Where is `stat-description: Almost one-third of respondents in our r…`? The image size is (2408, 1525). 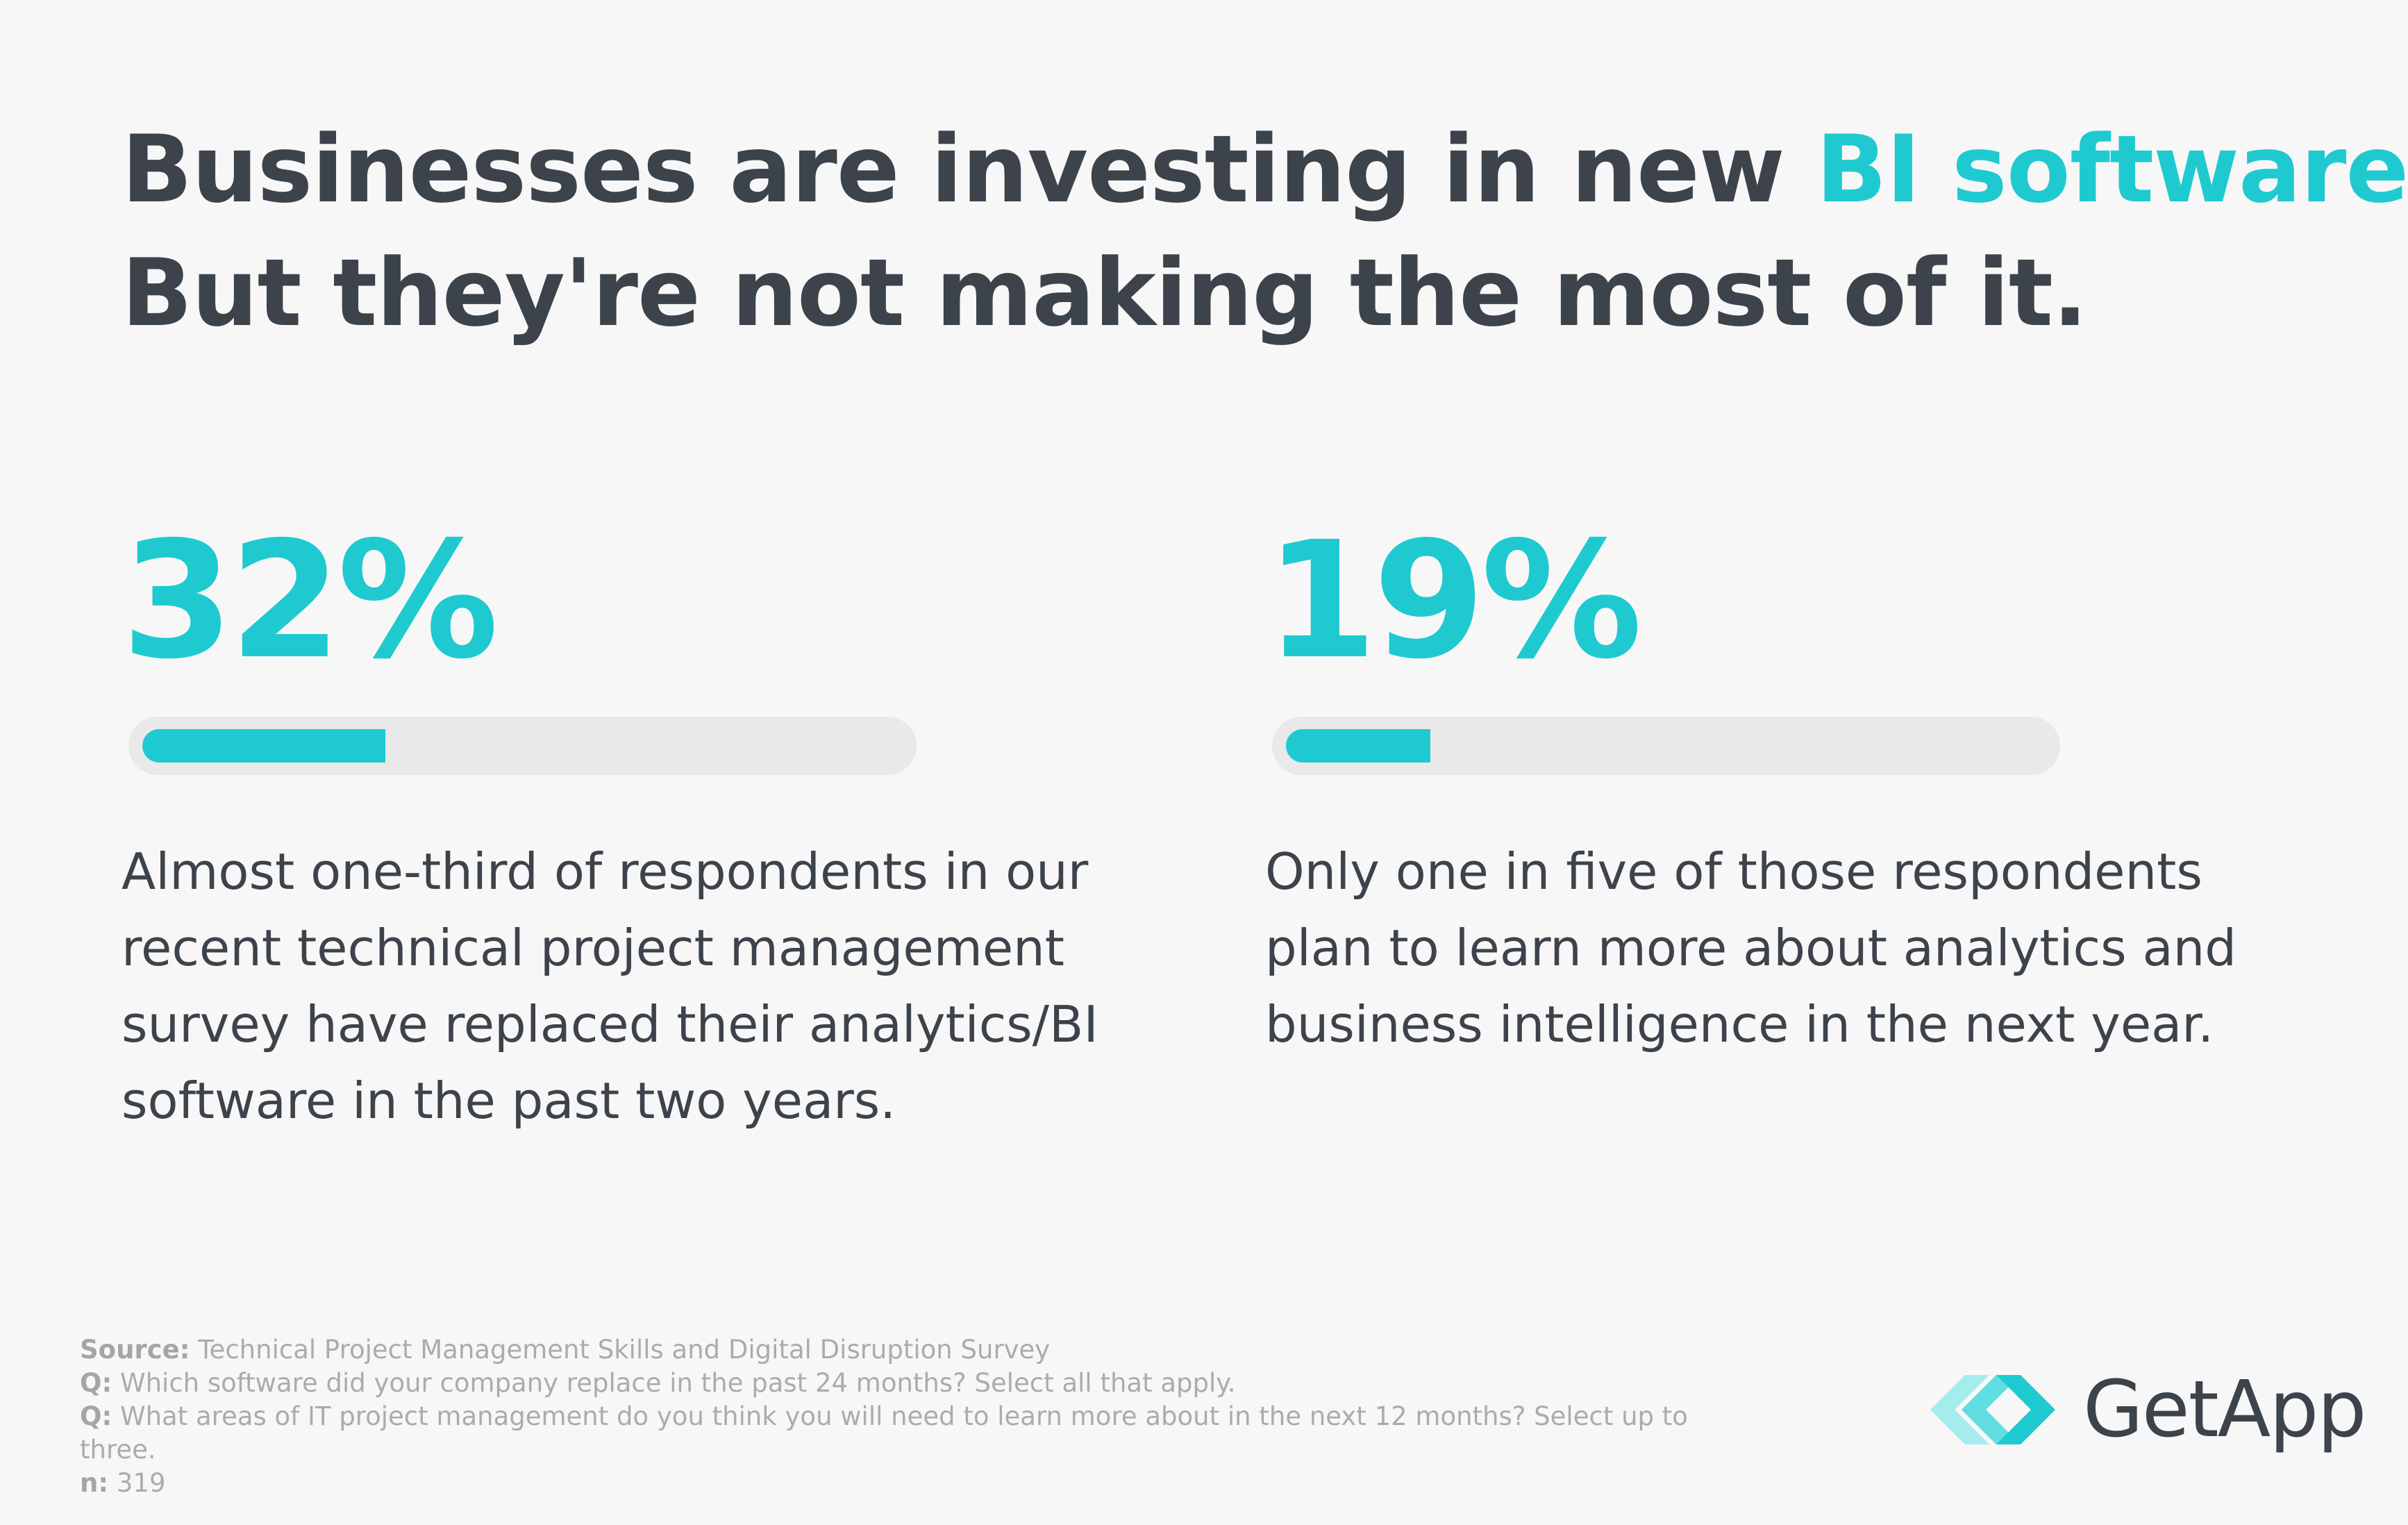
stat-description: Almost one-third of respondents in our r… is located at coordinates (610, 986).